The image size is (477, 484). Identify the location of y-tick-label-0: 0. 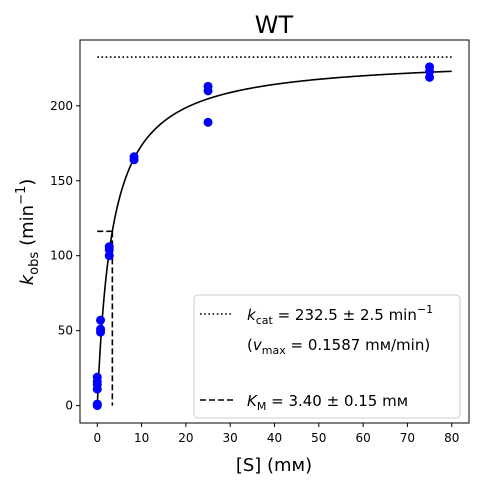
(69, 406).